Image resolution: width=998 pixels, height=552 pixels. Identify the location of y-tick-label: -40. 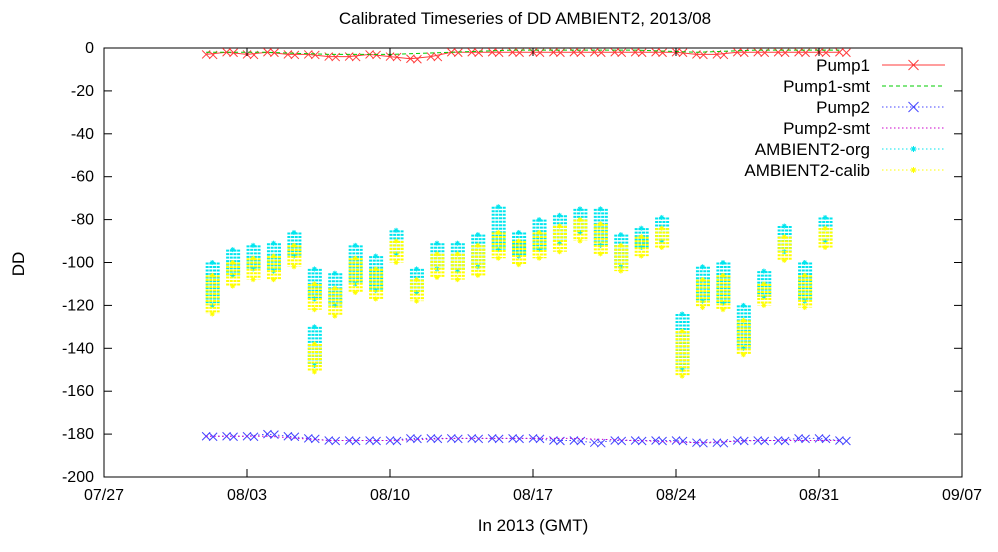
(82, 134).